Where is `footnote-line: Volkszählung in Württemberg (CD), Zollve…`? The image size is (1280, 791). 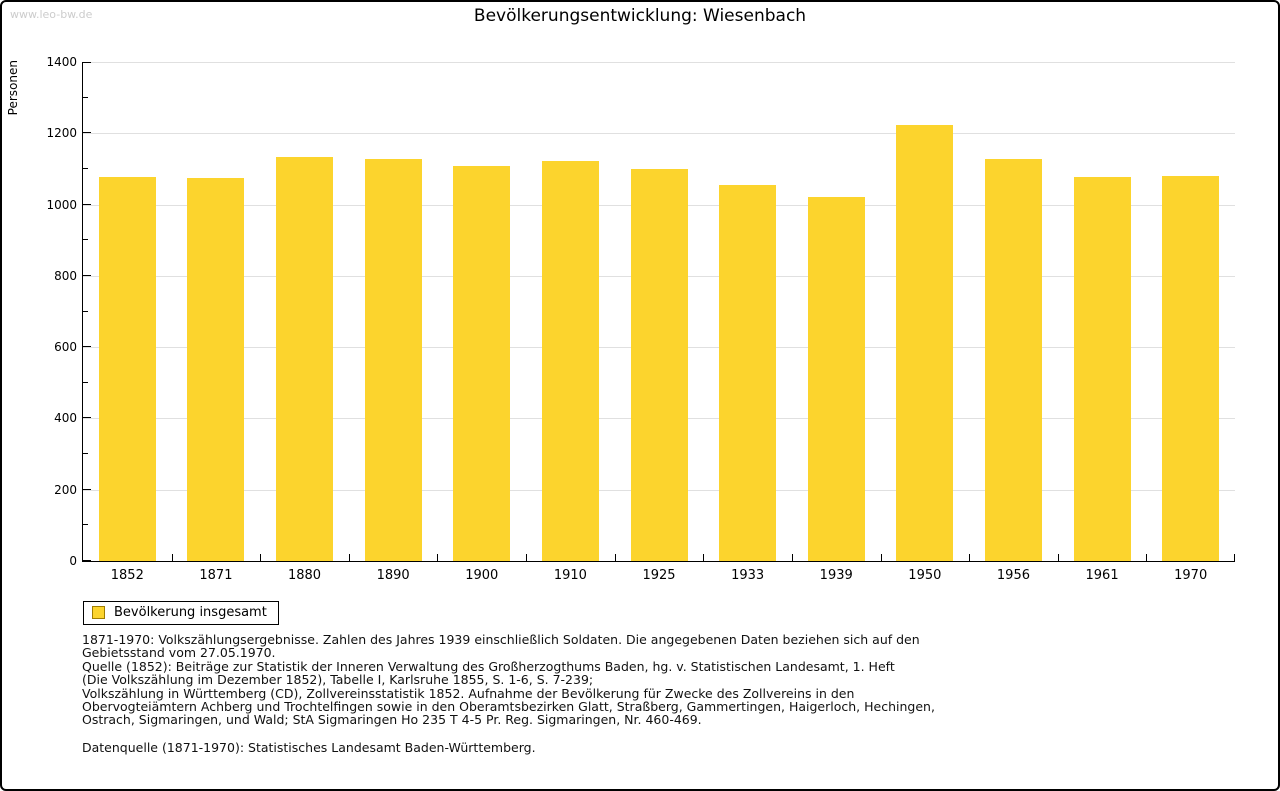
footnote-line: Volkszählung in Württemberg (CD), Zollve… is located at coordinates (468, 693).